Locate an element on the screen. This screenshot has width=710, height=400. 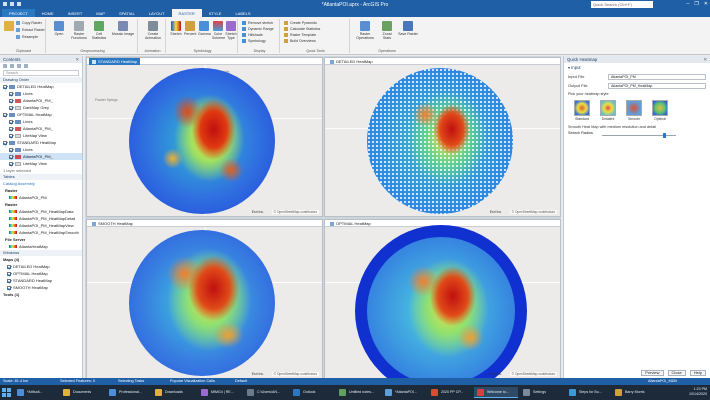
output-file-field: AtlantaPOI_PM_HeatMap is located at coordinates (657, 85).